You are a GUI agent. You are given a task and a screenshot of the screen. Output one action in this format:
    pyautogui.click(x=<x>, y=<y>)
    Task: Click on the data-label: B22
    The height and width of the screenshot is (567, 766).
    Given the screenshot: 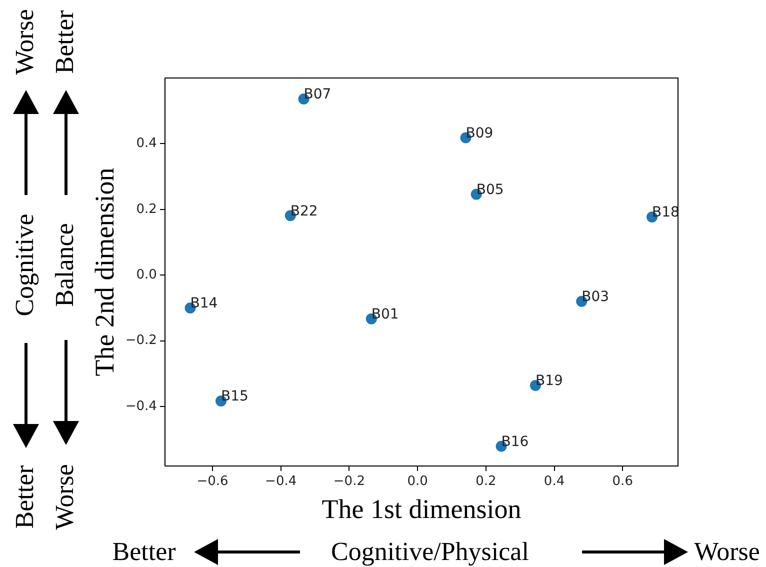 What is the action you would take?
    pyautogui.click(x=304, y=211)
    